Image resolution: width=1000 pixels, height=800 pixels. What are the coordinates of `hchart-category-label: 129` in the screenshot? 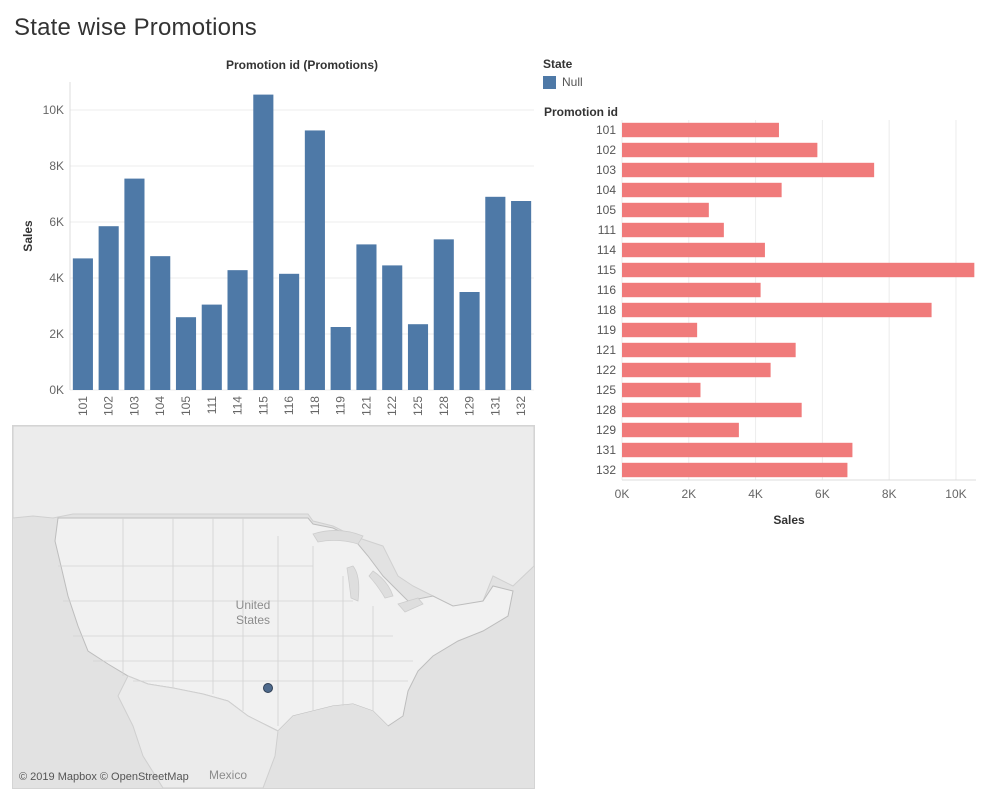 It's located at (606, 430).